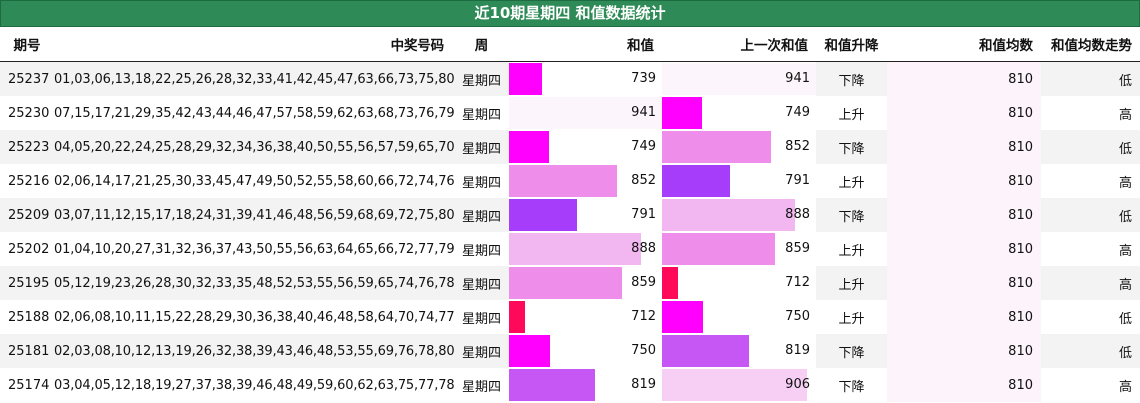  I want to click on qihao-cell: 25230, so click(27, 113).